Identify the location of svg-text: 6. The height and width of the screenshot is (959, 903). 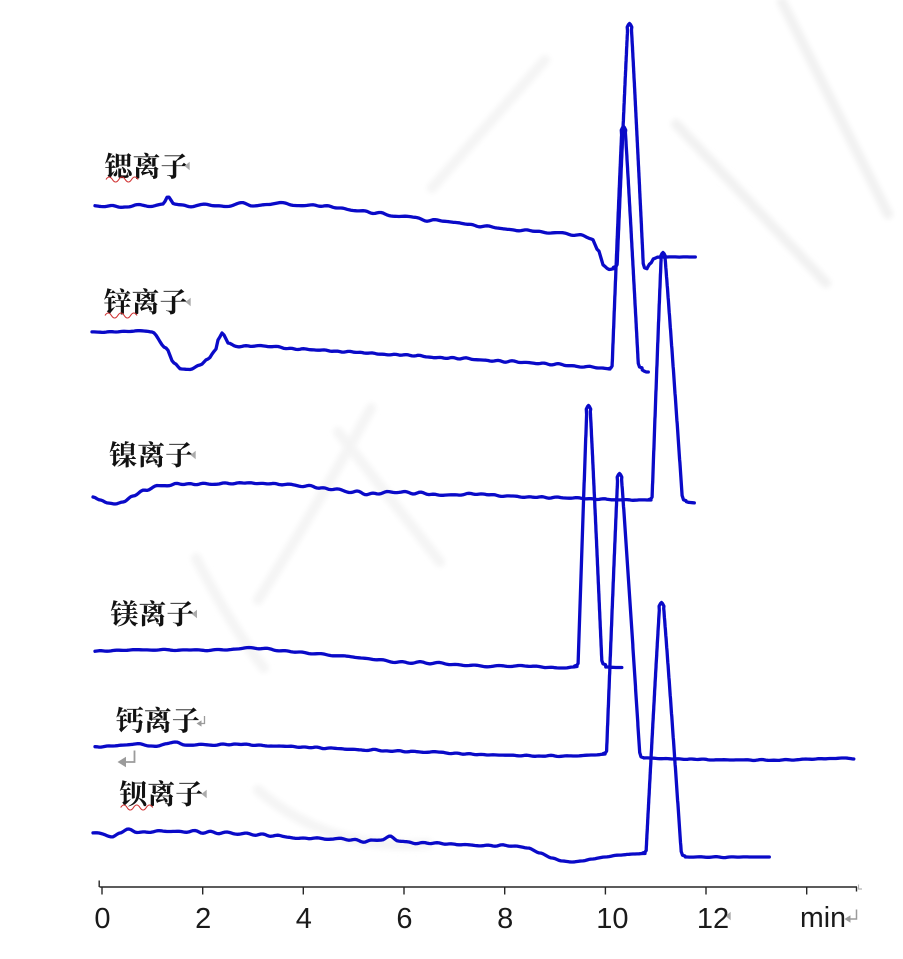
(404, 919).